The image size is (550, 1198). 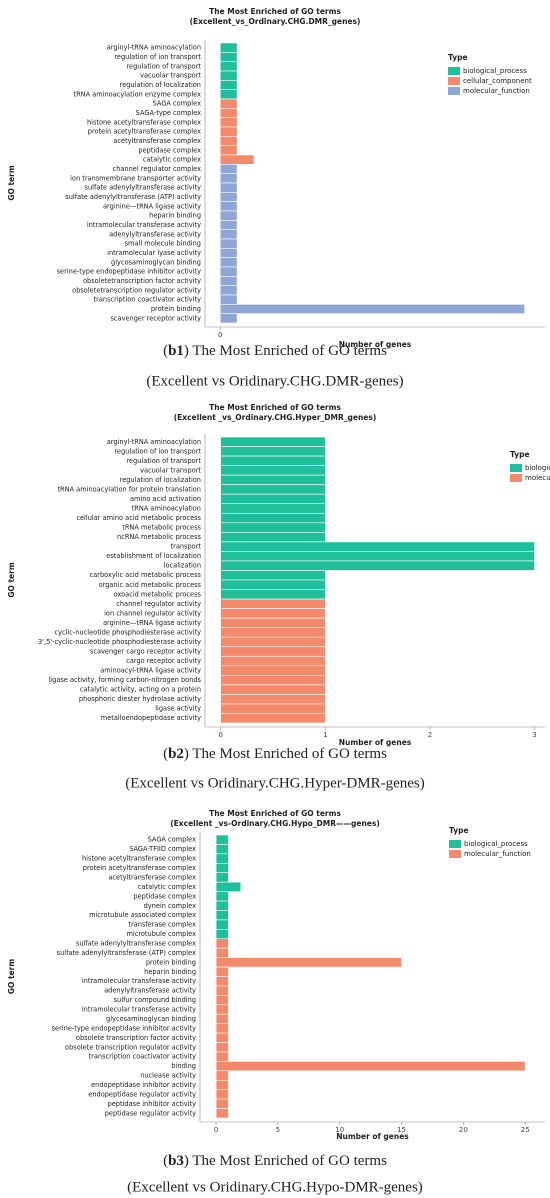 I want to click on chart-subtitle: (Excellent_vs_Ordinary.CHG.DMR_genes), so click(x=275, y=21).